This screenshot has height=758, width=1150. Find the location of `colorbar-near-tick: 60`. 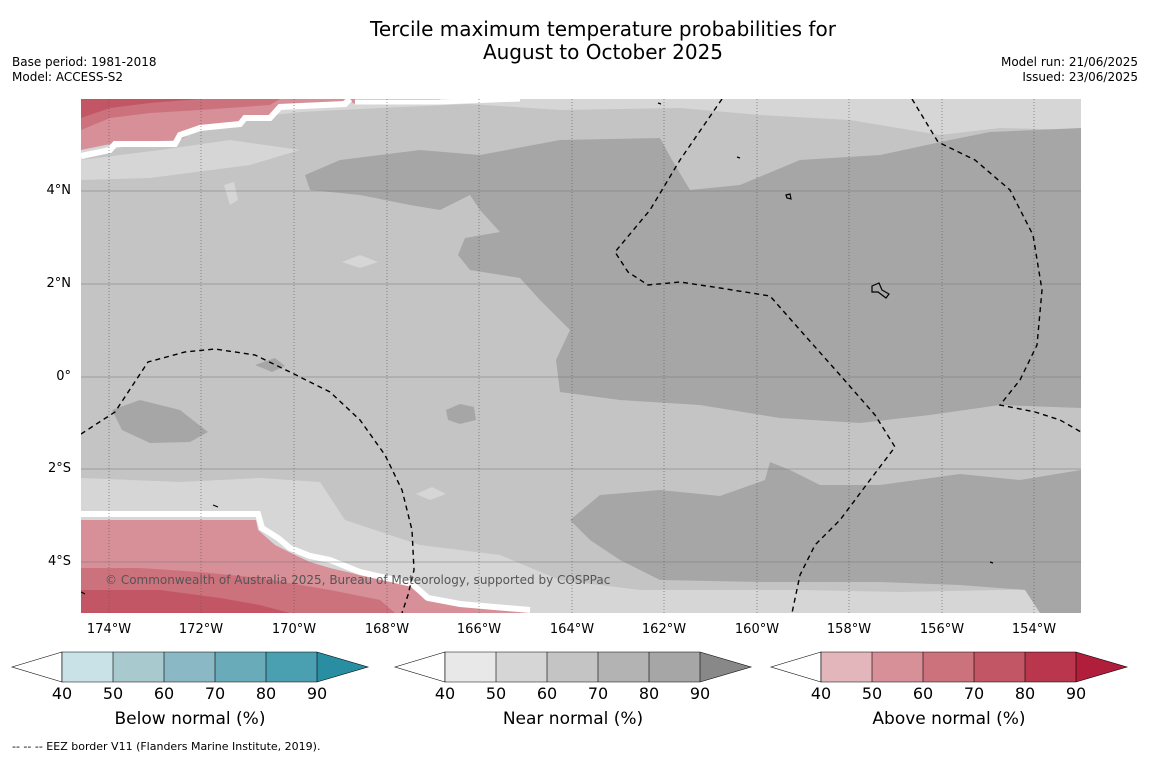

colorbar-near-tick: 60 is located at coordinates (547, 693).